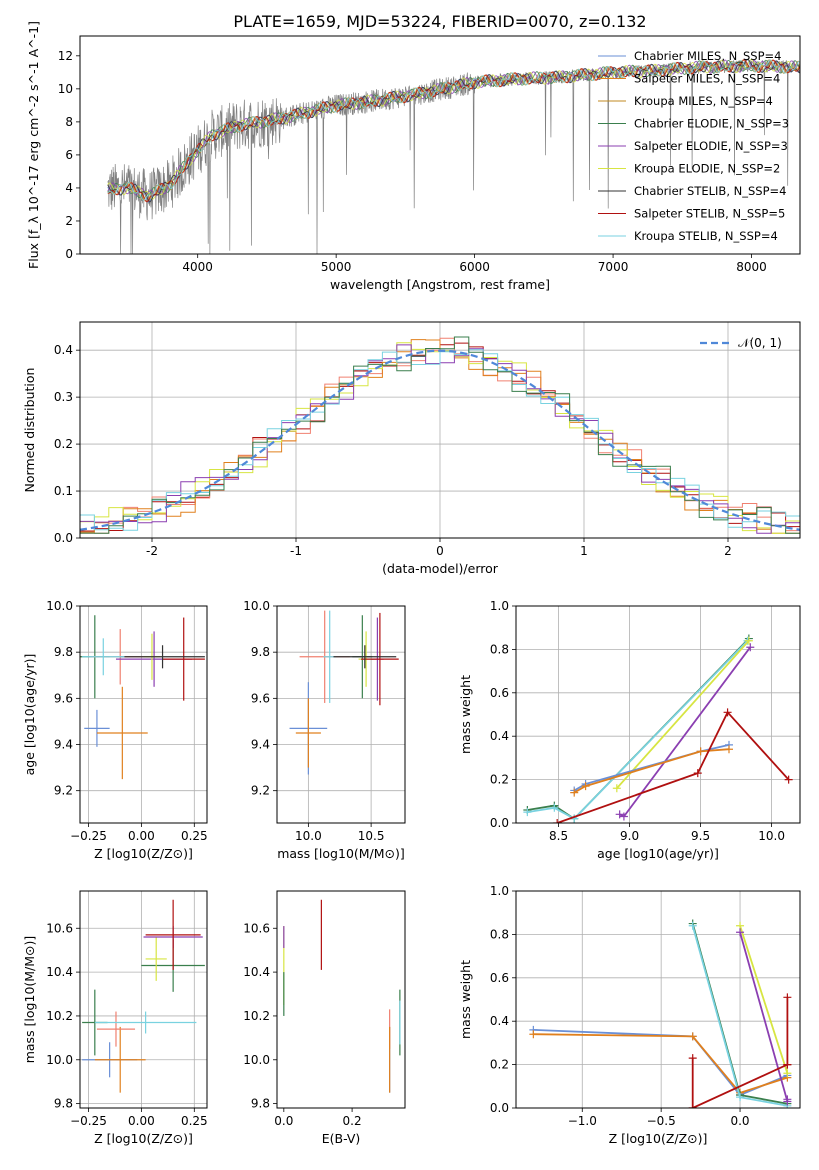 The width and height of the screenshot is (819, 1170). What do you see at coordinates (706, 236) in the screenshot?
I see `legend-label: Kroupa STELIB, N_SSP=4` at bounding box center [706, 236].